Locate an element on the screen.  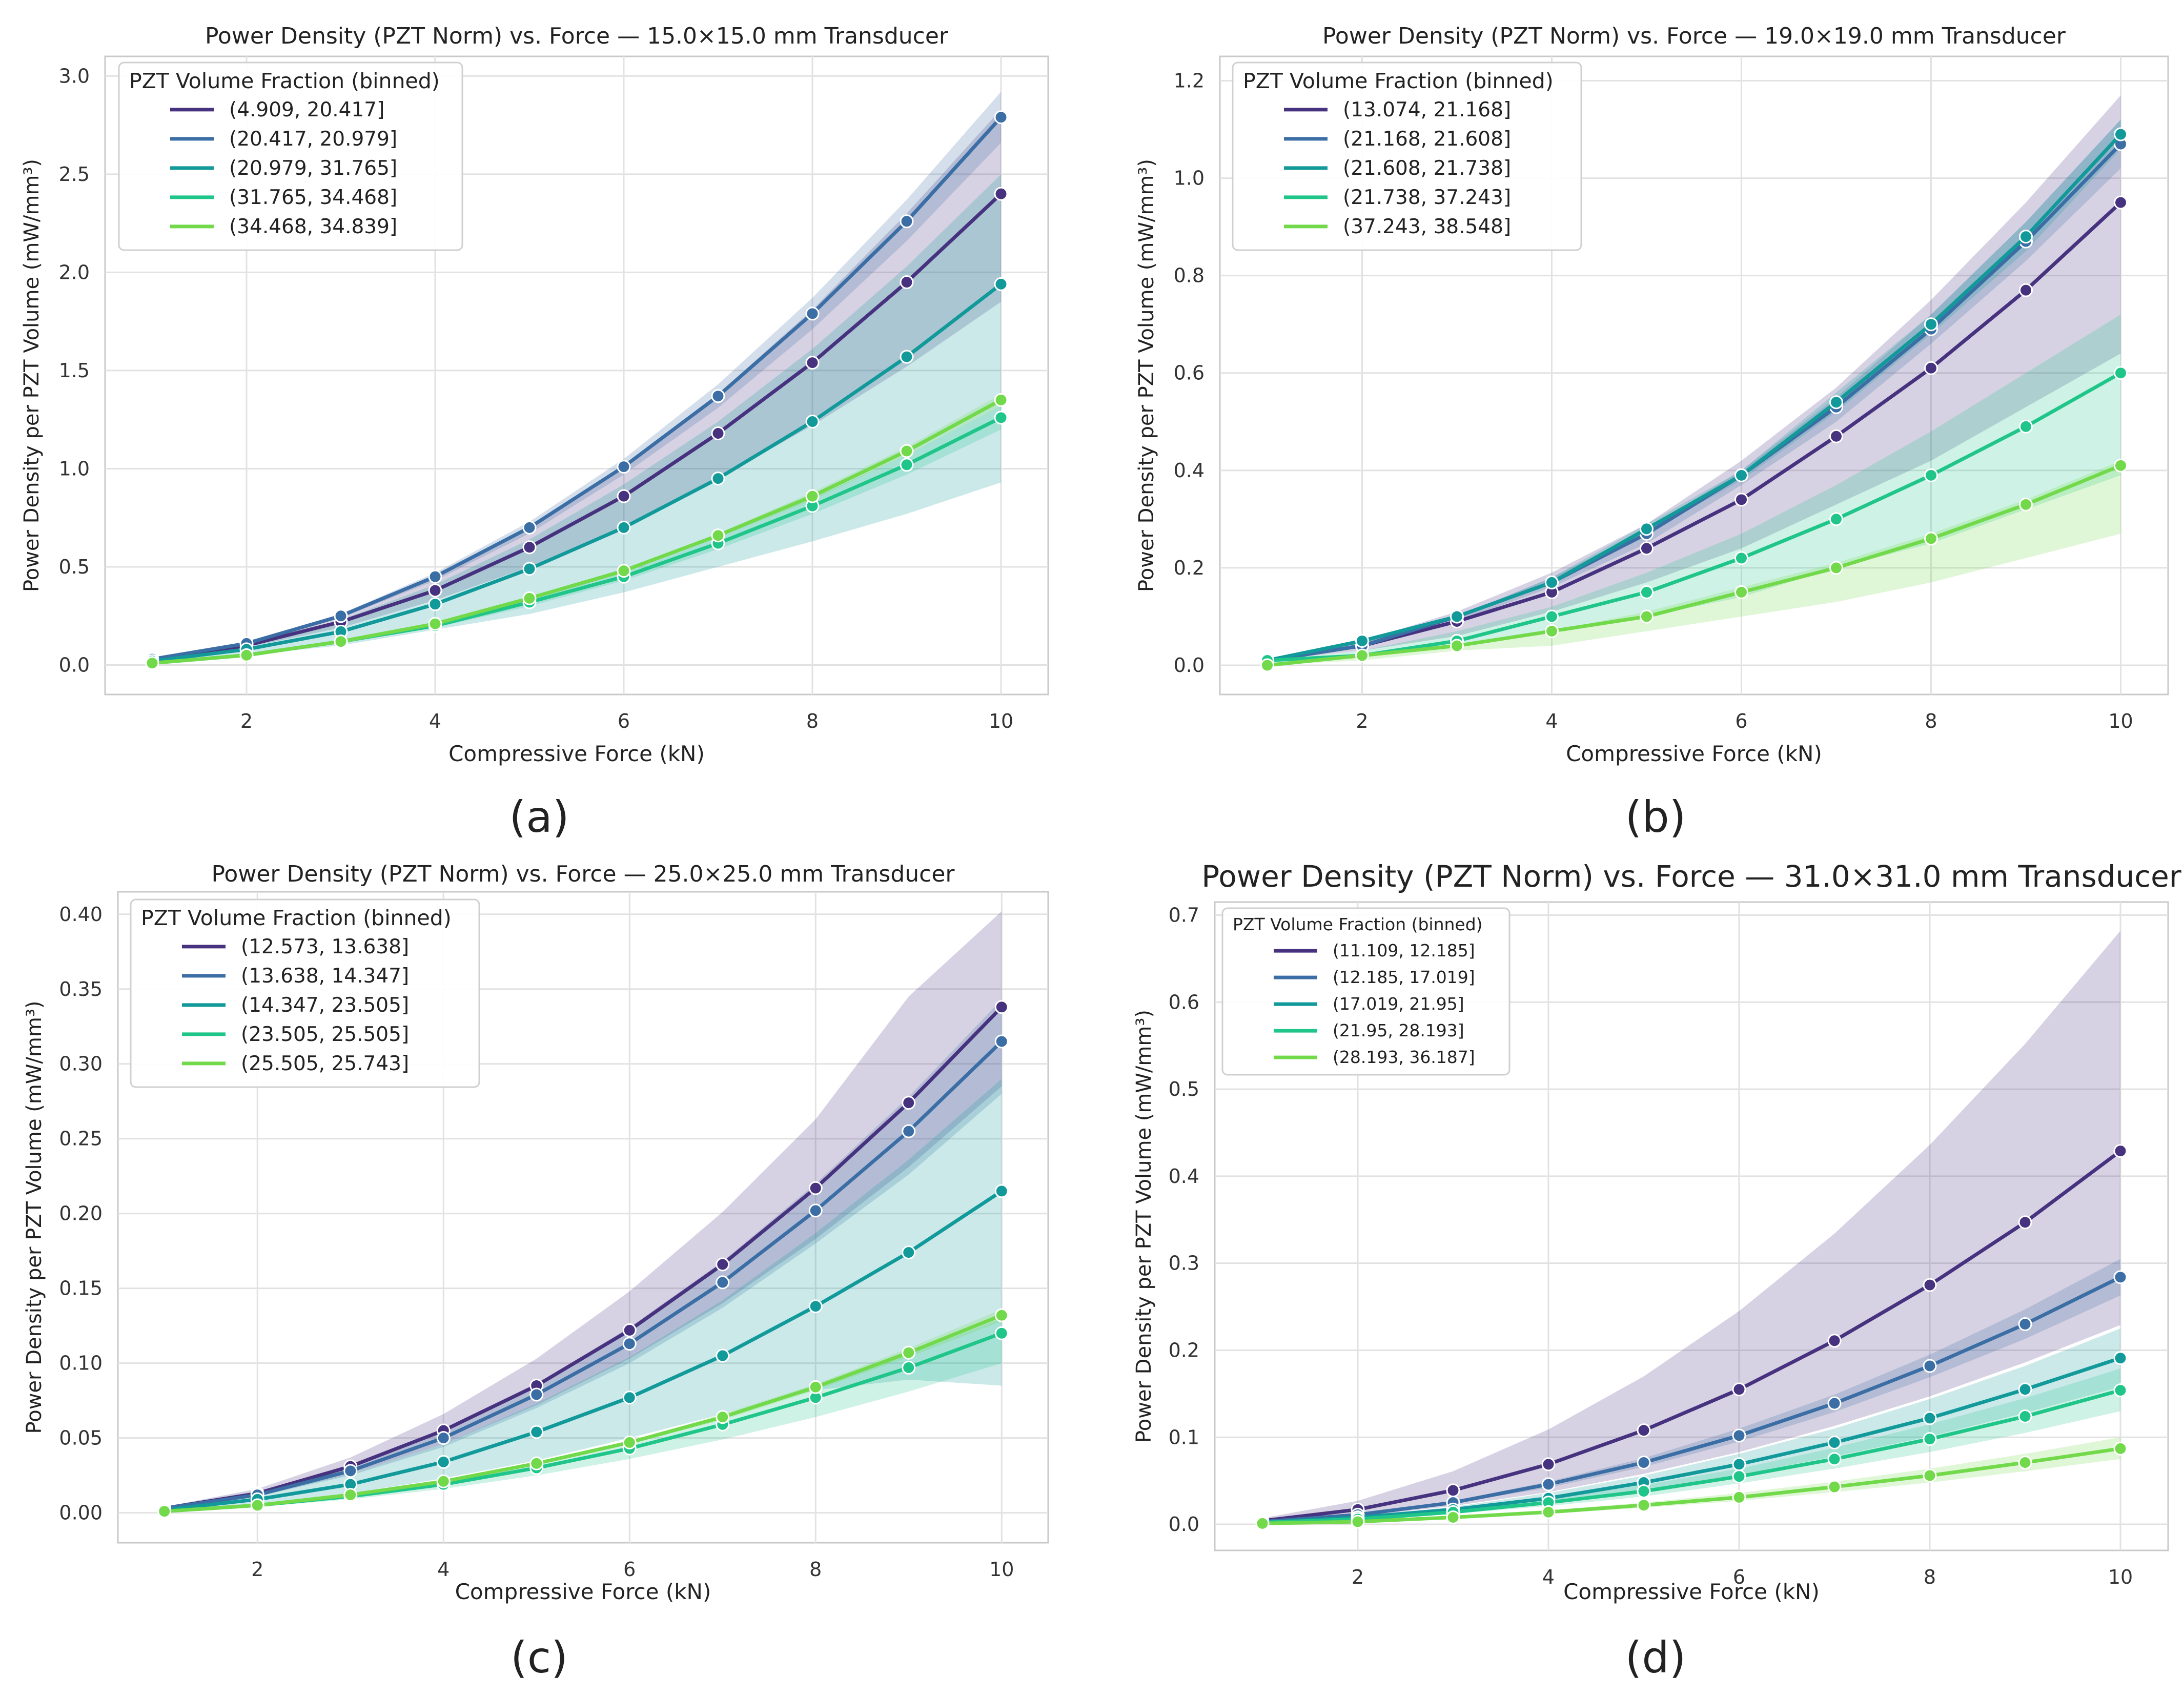
legend-label: (12.185, 17.019] is located at coordinates (1404, 977).